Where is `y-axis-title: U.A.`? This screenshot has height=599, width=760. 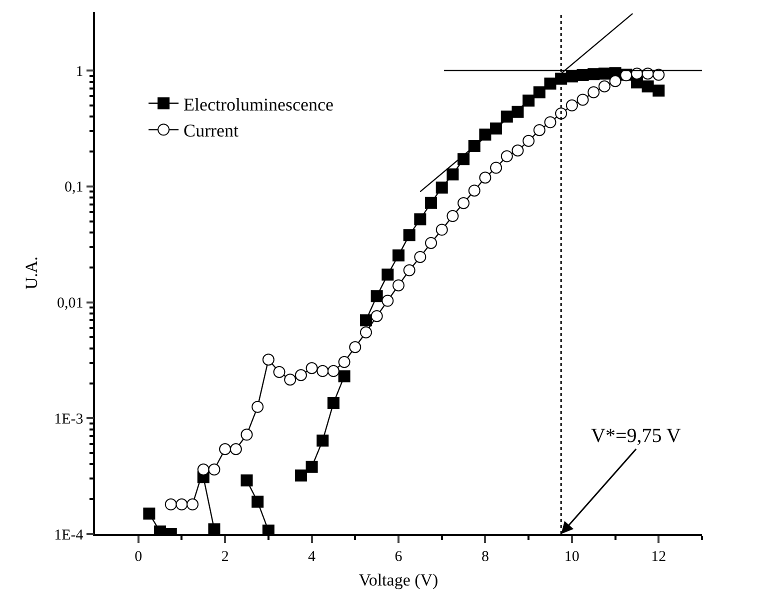
y-axis-title: U.A. is located at coordinates (32, 273).